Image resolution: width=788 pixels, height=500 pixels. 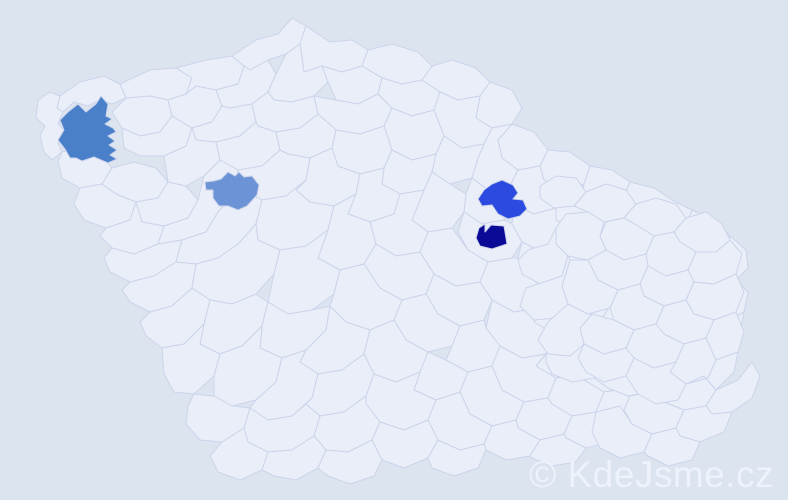 What do you see at coordinates (491, 236) in the screenshot?
I see `highlighted-district-east-central-south` at bounding box center [491, 236].